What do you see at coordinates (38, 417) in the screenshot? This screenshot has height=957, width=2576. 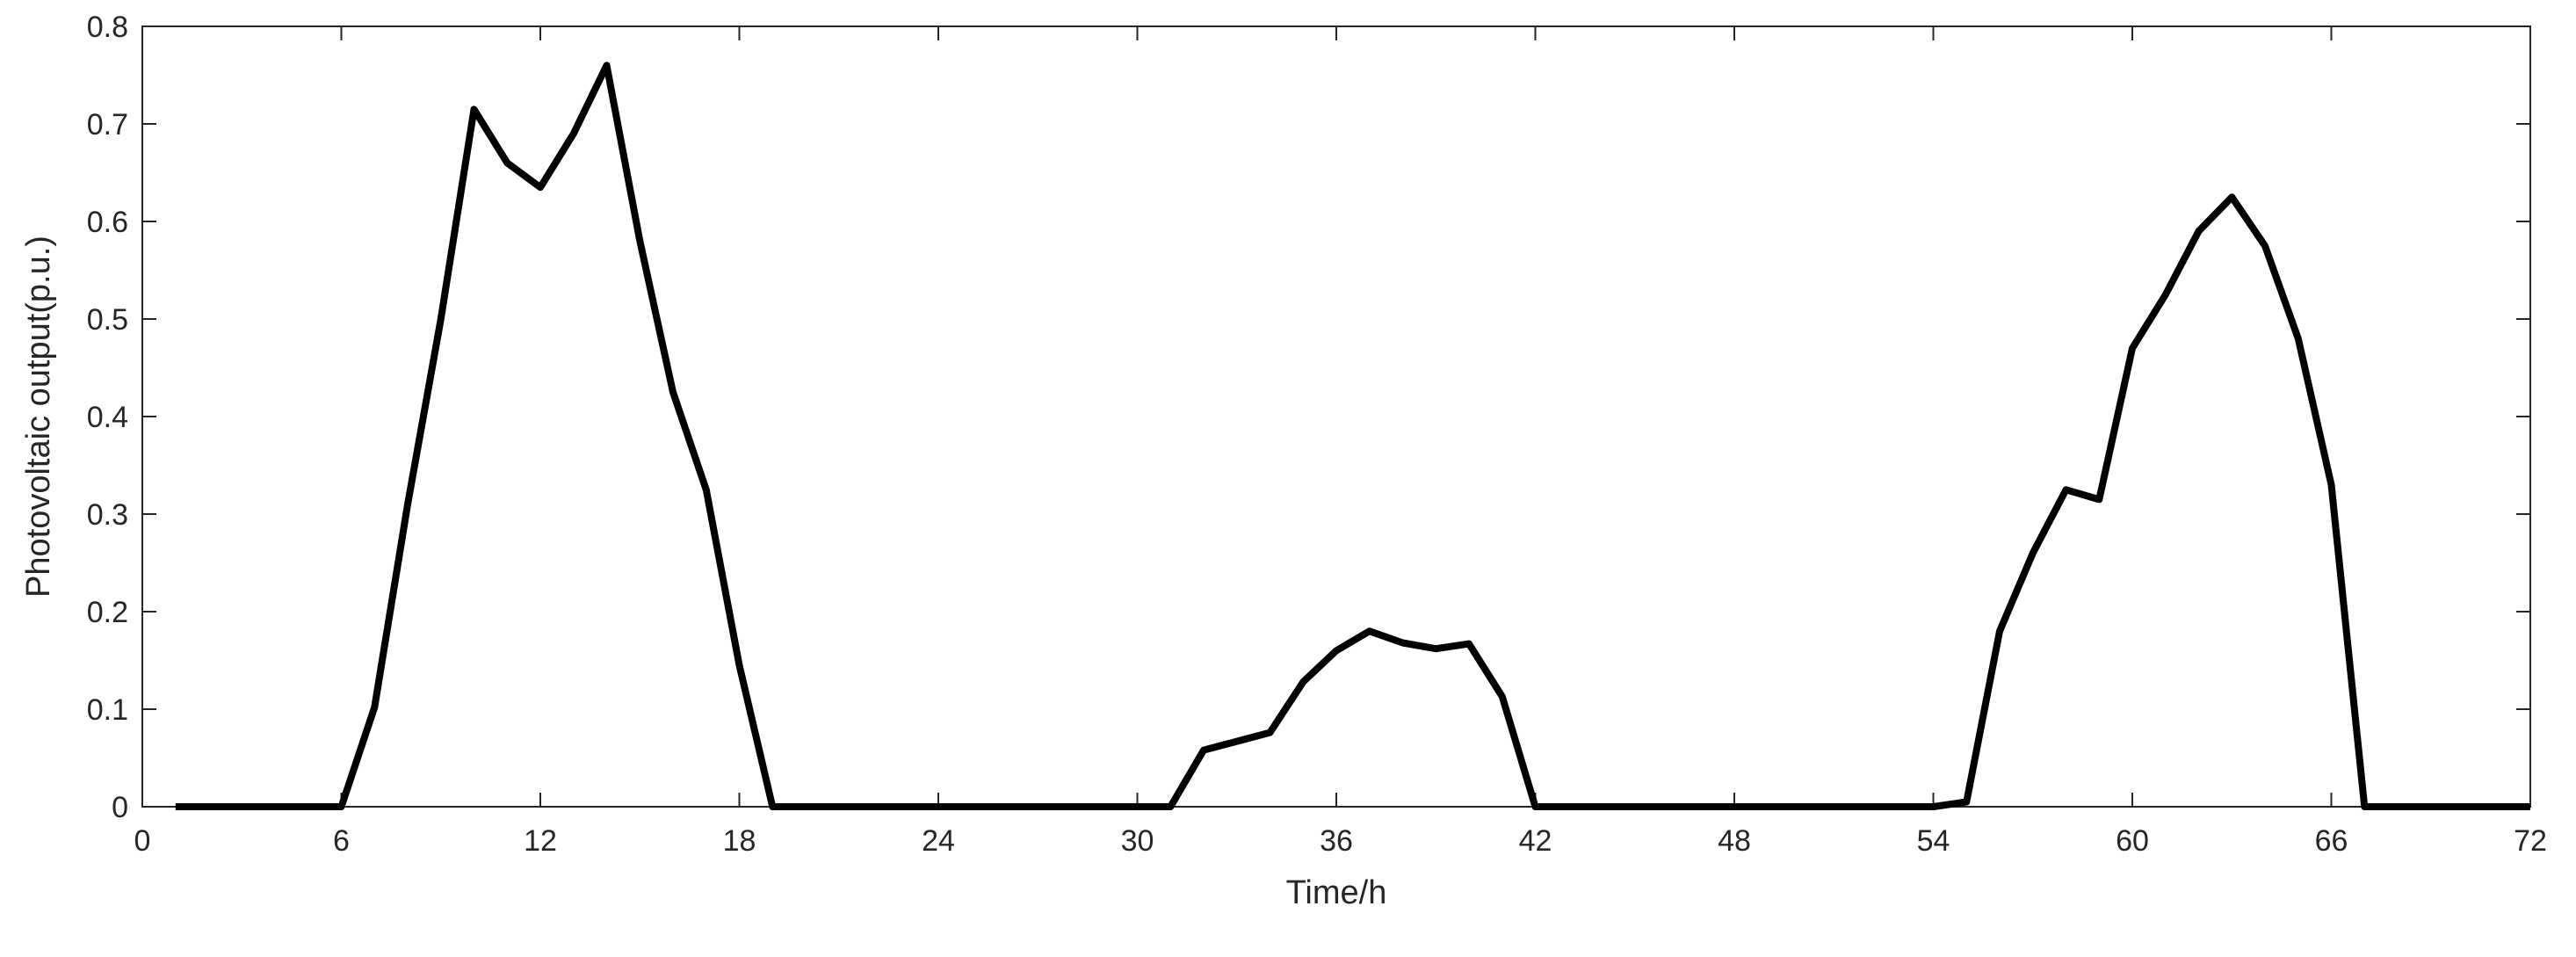 I see `y-axis-label: Photovoltaic output(p.u.)` at bounding box center [38, 417].